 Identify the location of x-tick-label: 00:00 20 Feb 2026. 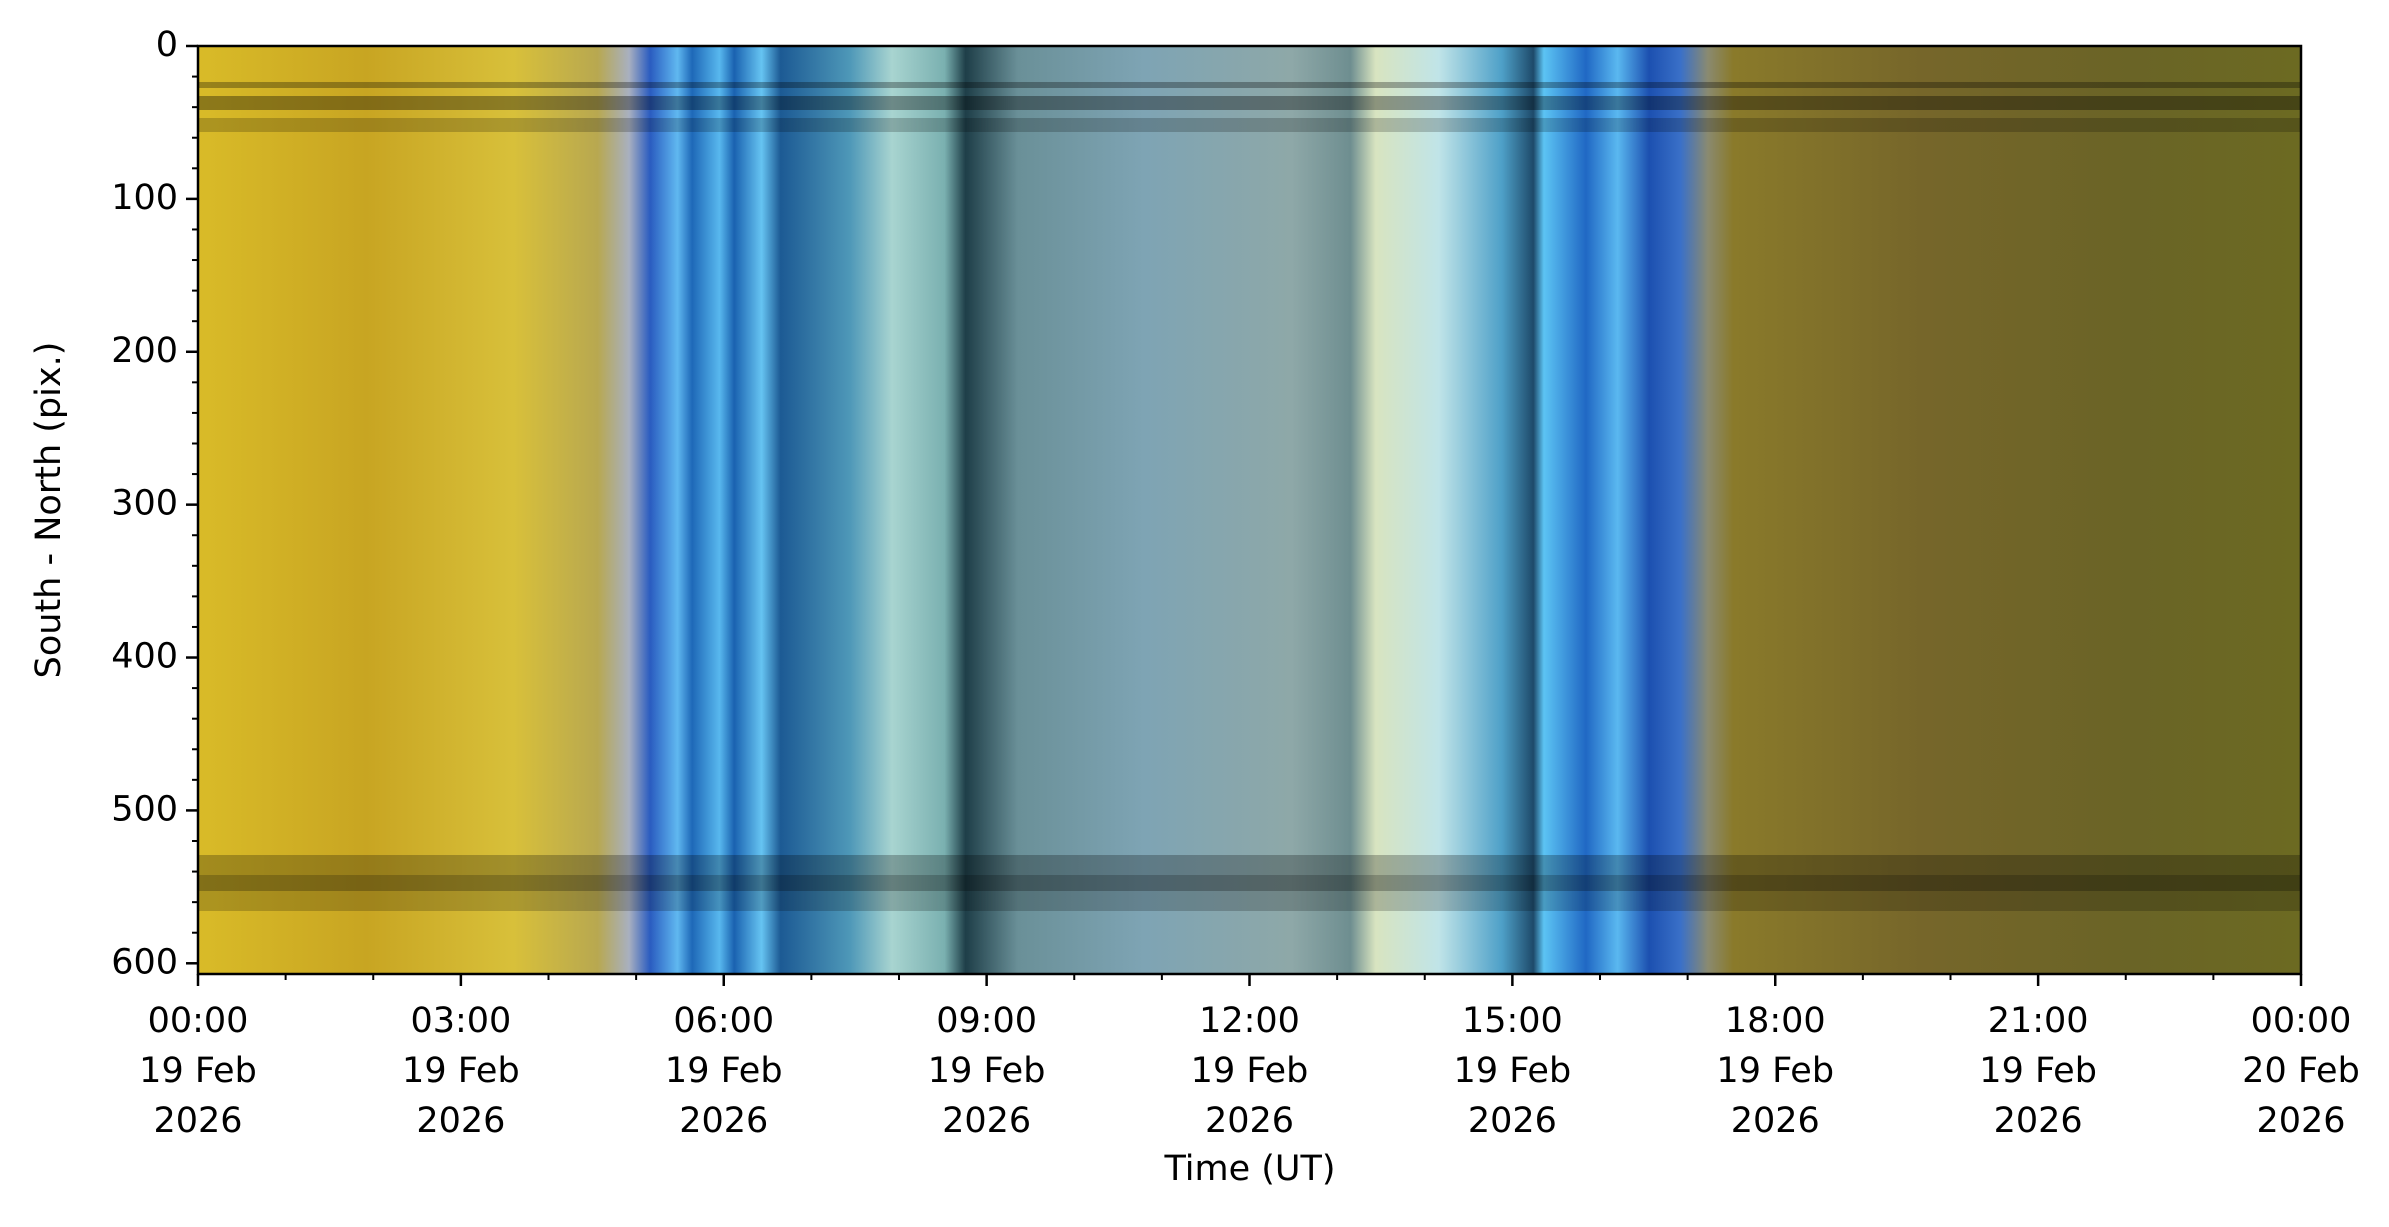
(2301, 1071).